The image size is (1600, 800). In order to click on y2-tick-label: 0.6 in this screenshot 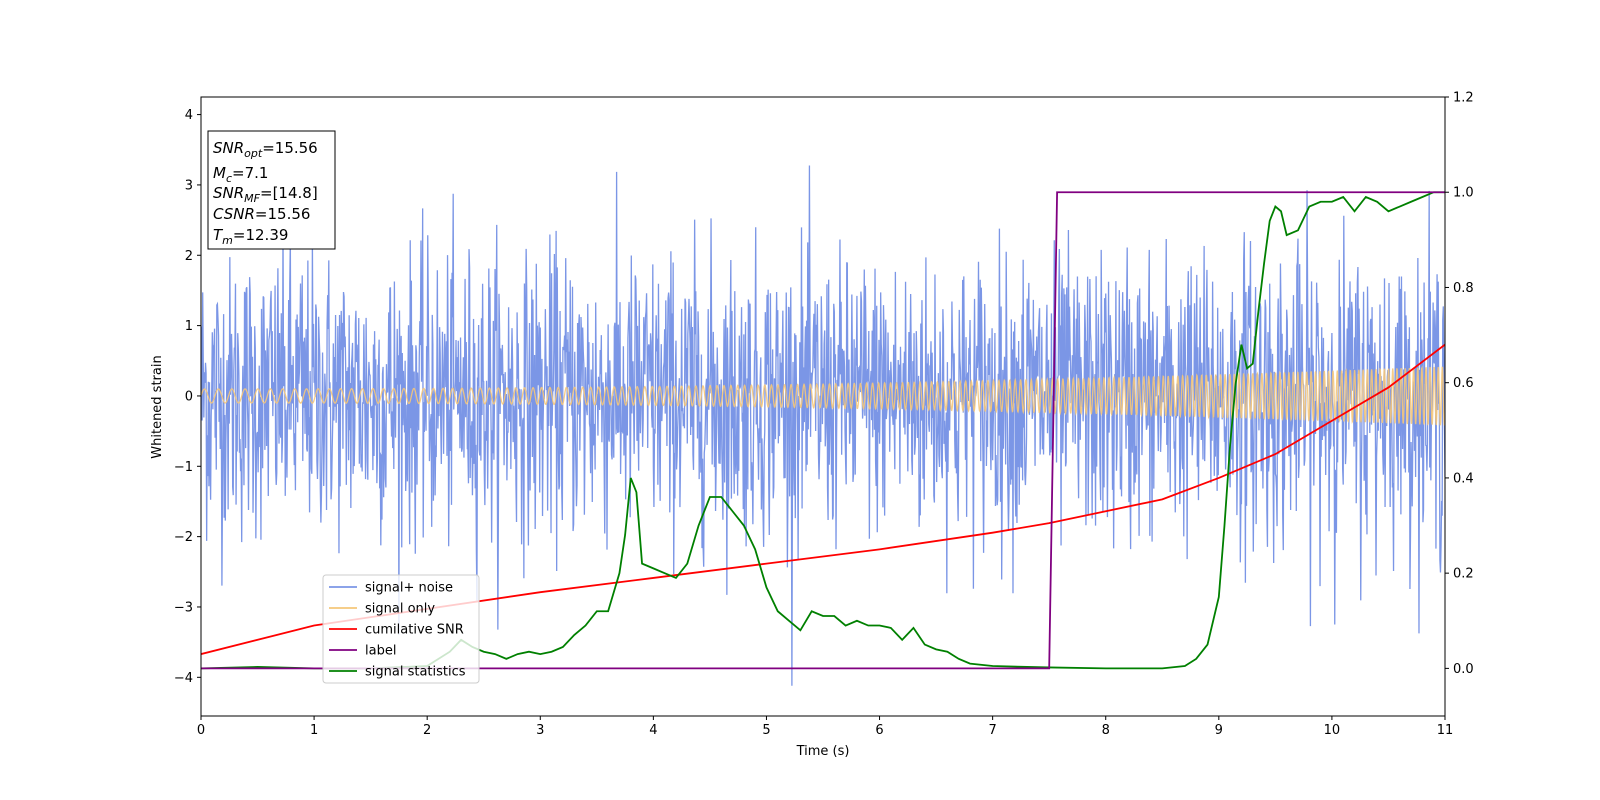, I will do `click(1463, 383)`.